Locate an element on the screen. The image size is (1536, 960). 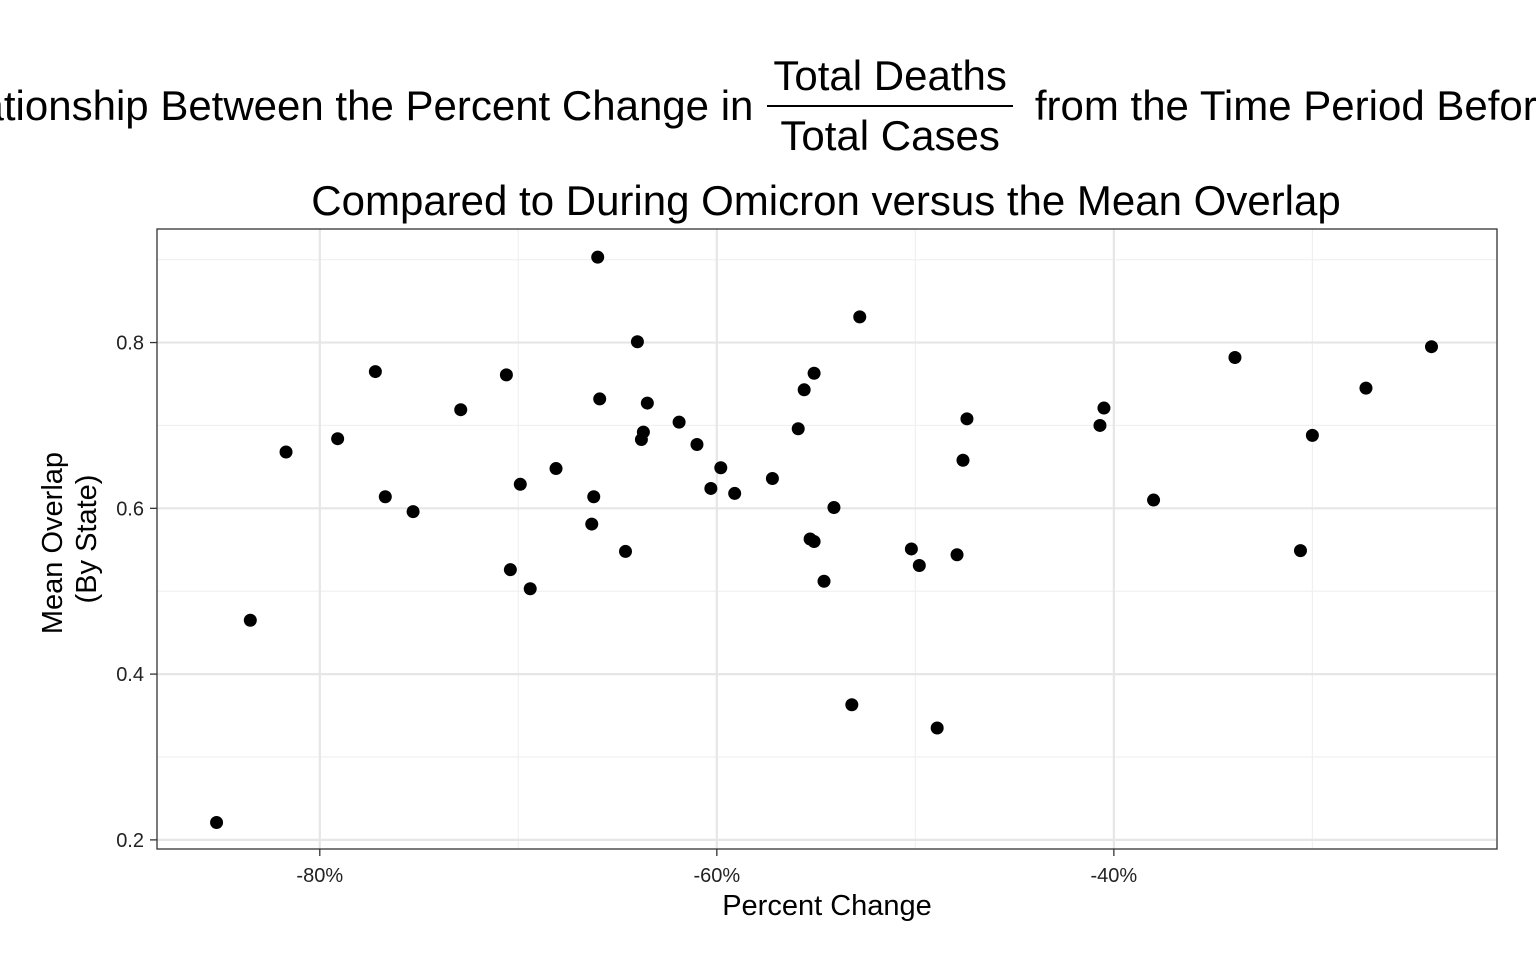
y-tick-label: 0.4 is located at coordinates (130, 675).